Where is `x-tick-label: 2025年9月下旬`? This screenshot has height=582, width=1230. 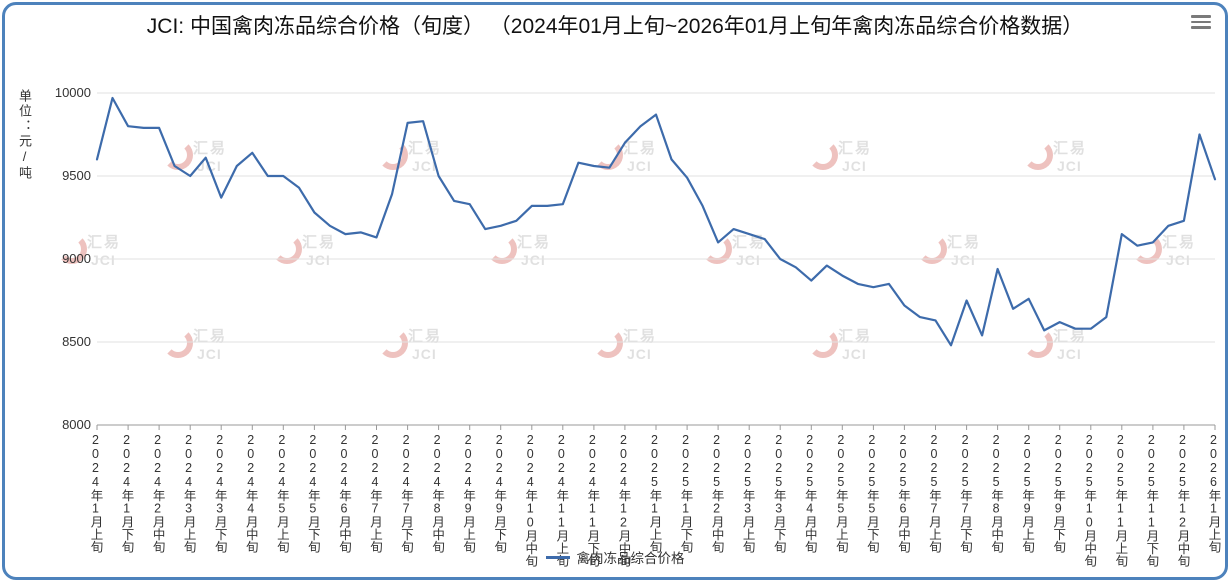
x-tick-label: 2025年9月下旬 is located at coordinates (1058, 493).